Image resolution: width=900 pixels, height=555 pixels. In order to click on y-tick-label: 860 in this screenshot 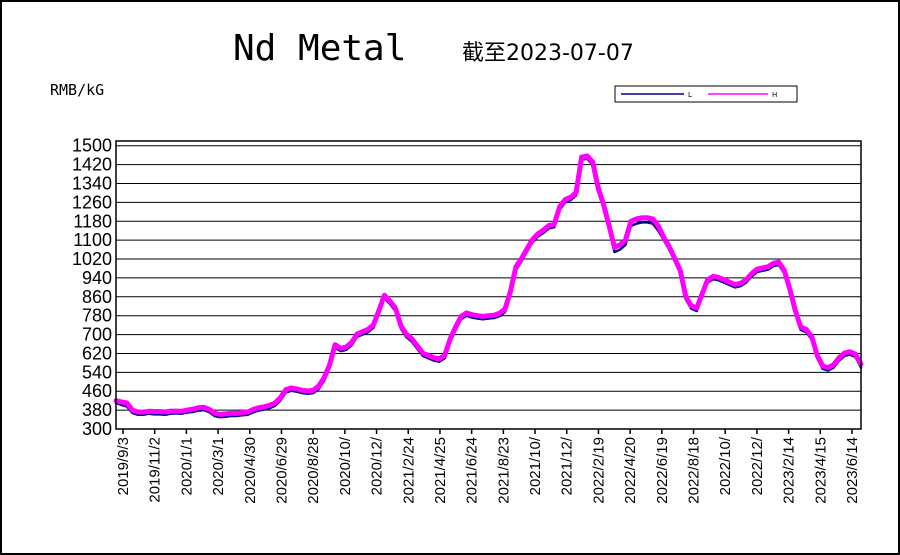, I will do `click(97, 297)`.